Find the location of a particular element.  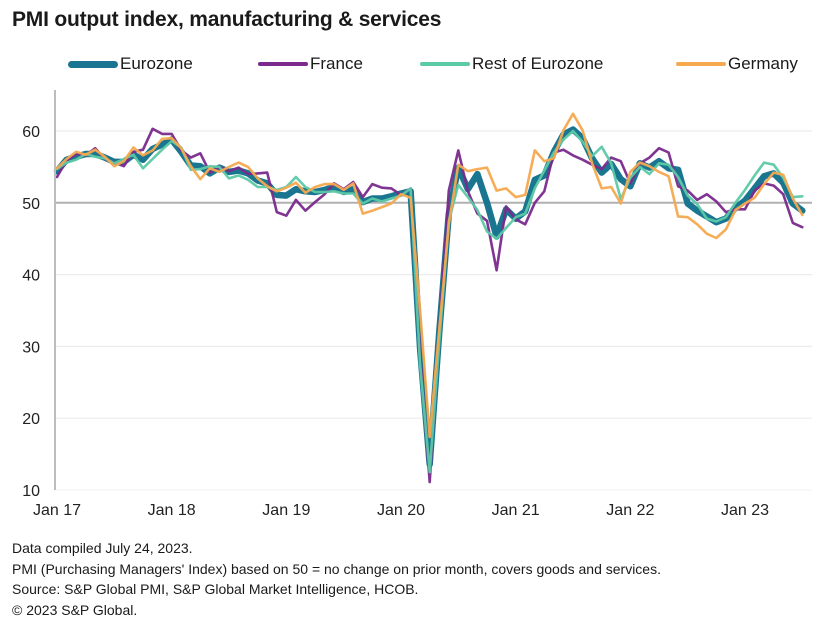

x-tick-label: Jan 17 is located at coordinates (57, 510).